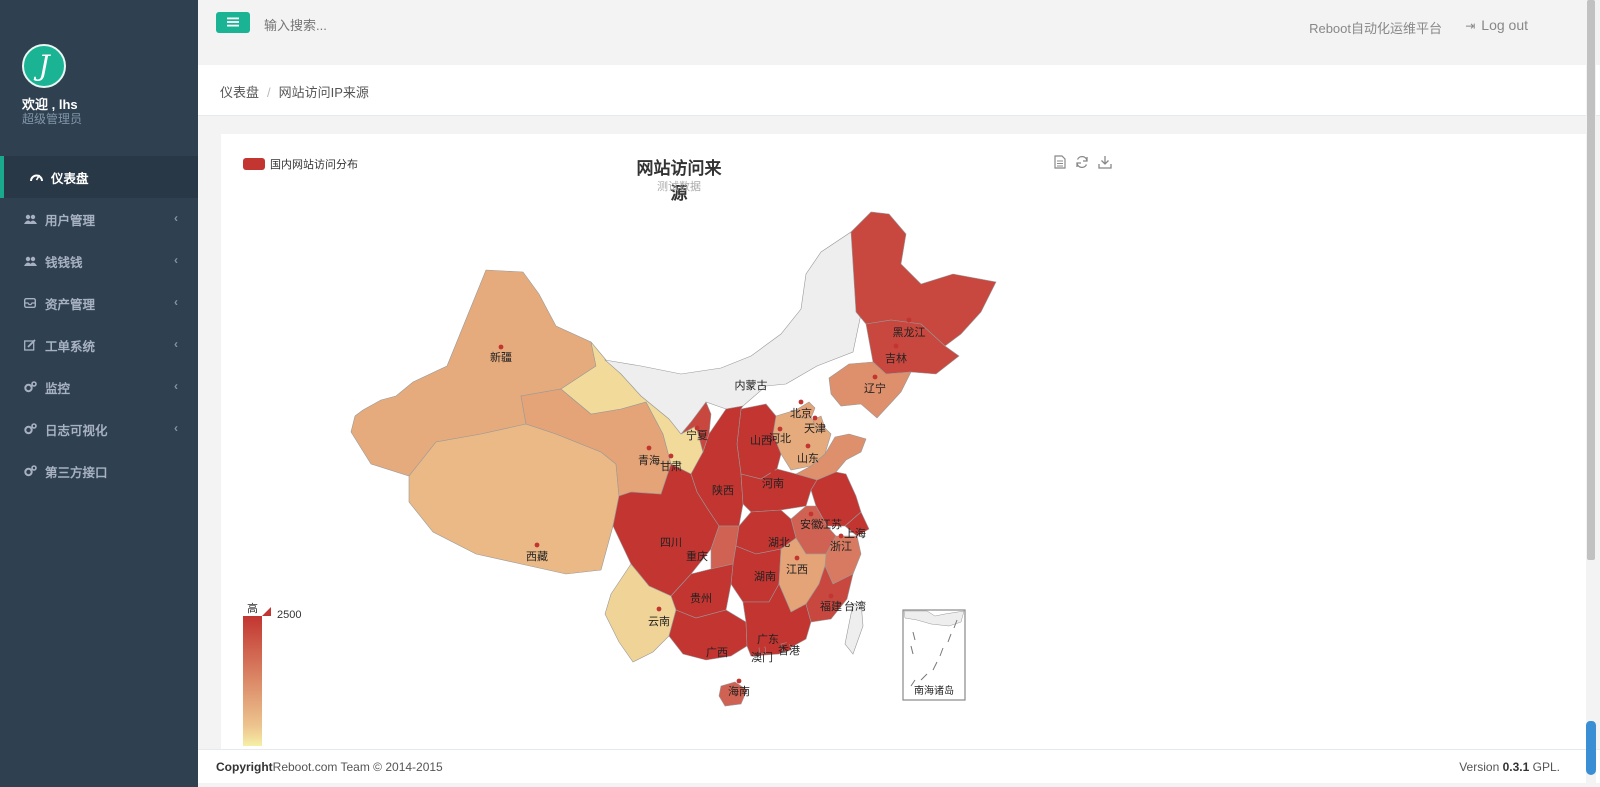  I want to click on region-label: 湖北, so click(779, 542).